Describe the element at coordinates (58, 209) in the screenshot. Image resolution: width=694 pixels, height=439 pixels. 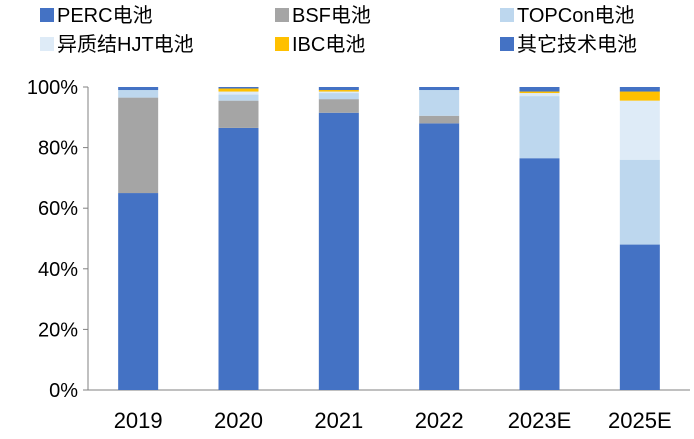
I see `y-tick-label-3: 60%` at that location.